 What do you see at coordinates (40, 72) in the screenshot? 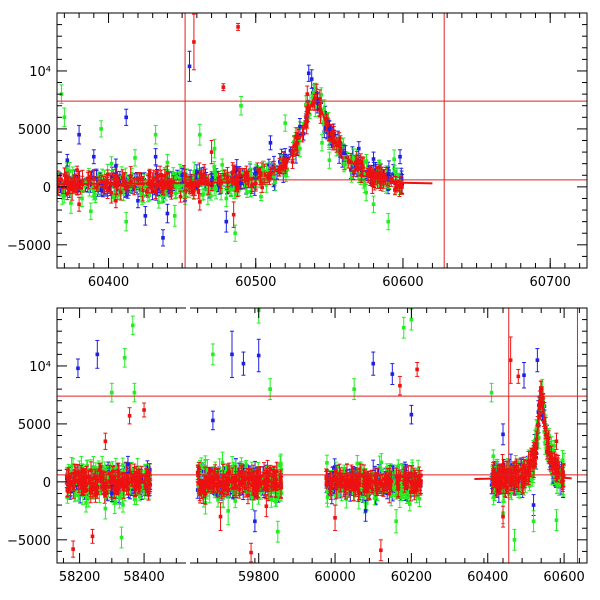
I see `y-tick-label: 10⁴` at bounding box center [40, 72].